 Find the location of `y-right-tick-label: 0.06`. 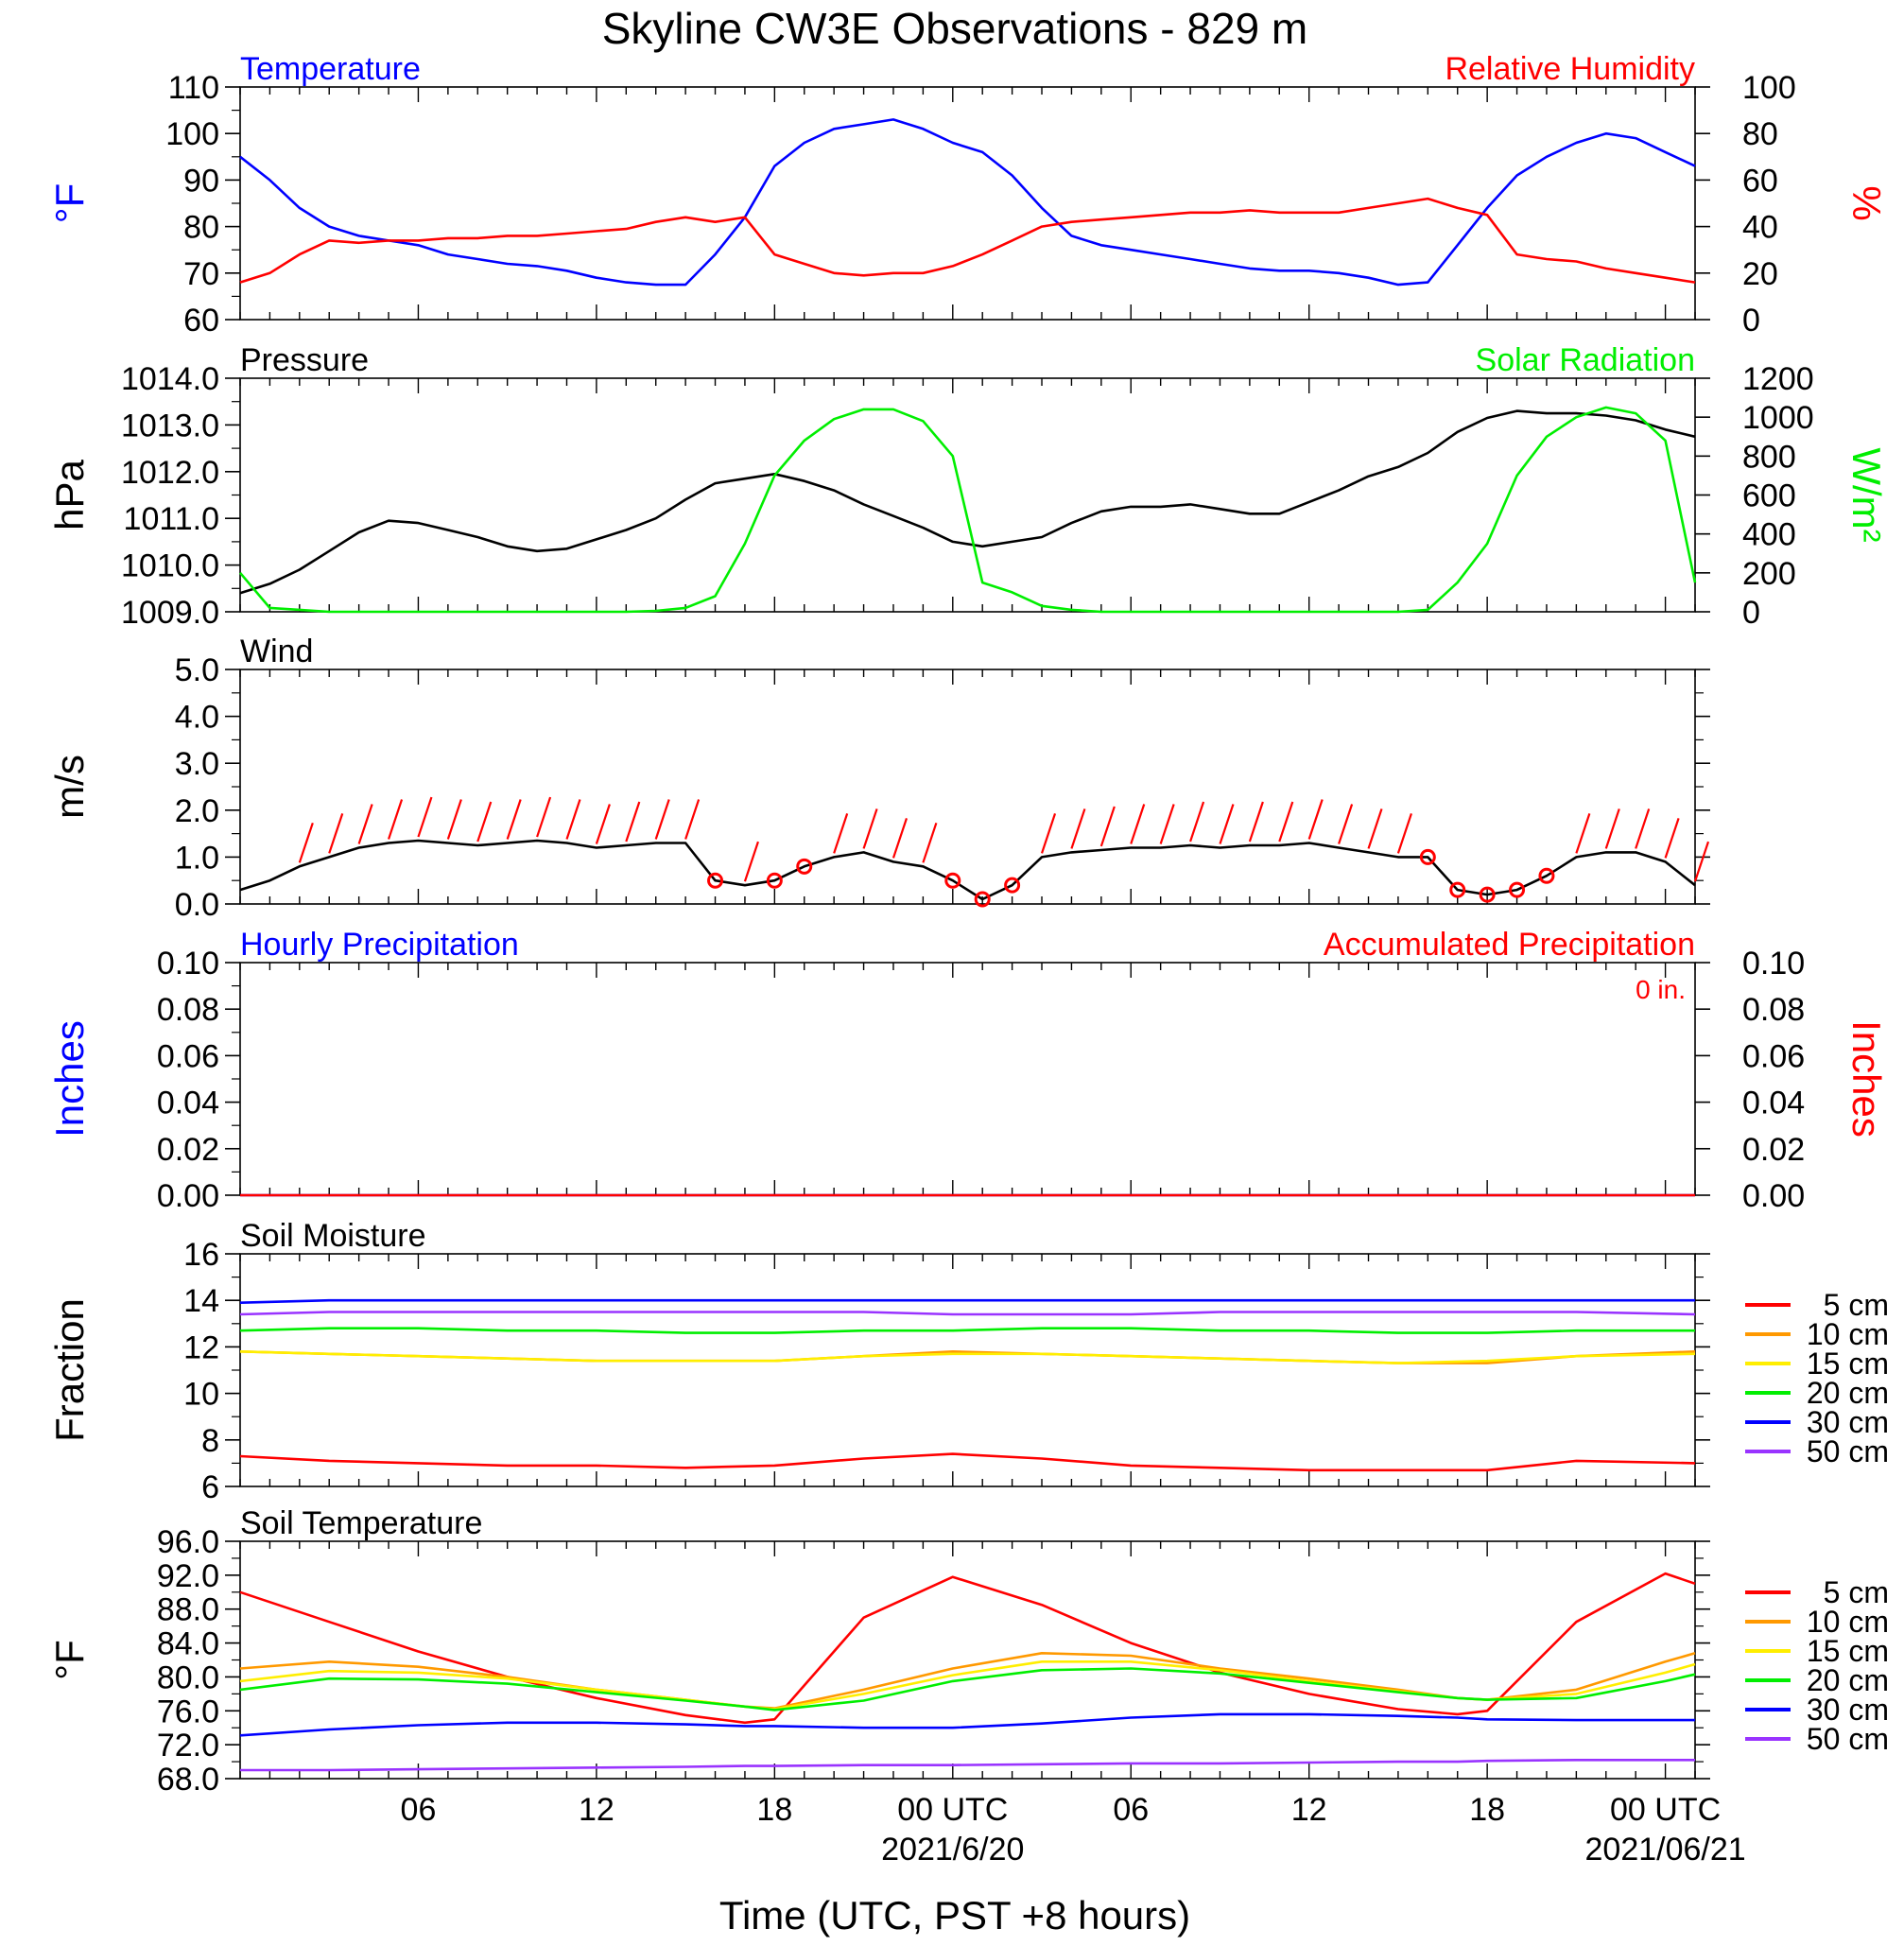

y-right-tick-label: 0.06 is located at coordinates (1773, 1056).